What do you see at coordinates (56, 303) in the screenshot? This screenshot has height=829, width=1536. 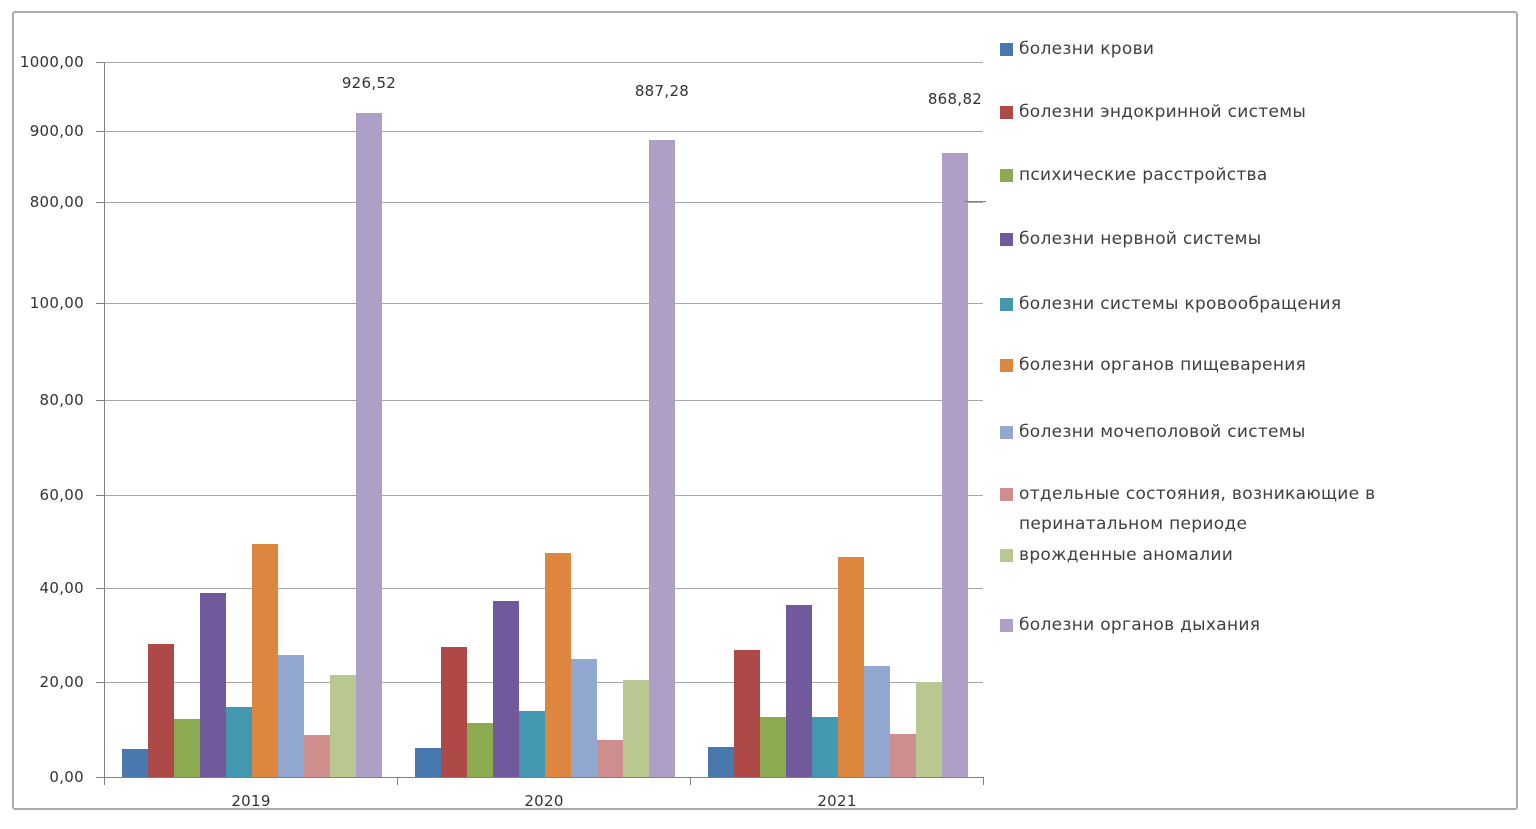 I see `y-tick-label: 100,00` at bounding box center [56, 303].